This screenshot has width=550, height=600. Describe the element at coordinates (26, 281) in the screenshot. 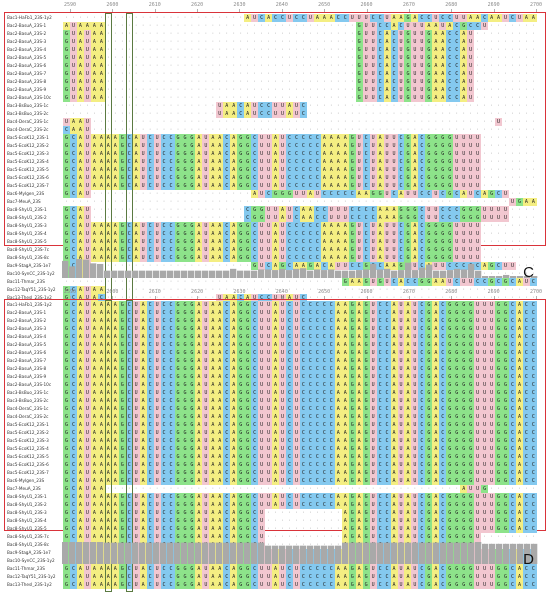

I see `sequence-name: Bac11-Thmar_23S` at that location.